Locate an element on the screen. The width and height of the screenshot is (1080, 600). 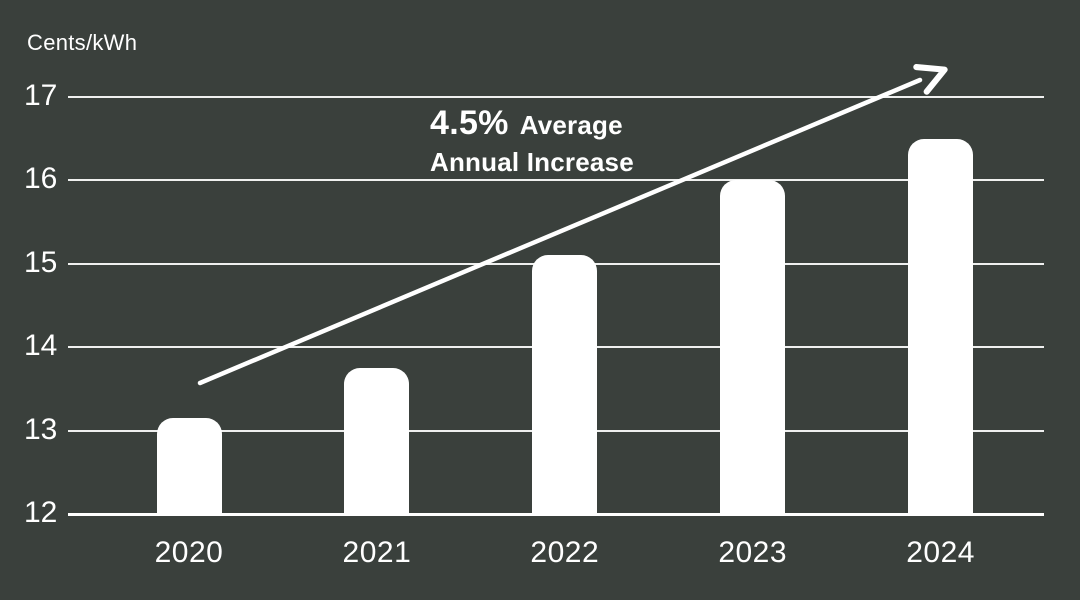
x-tick-label-2023: 2023 is located at coordinates (753, 552).